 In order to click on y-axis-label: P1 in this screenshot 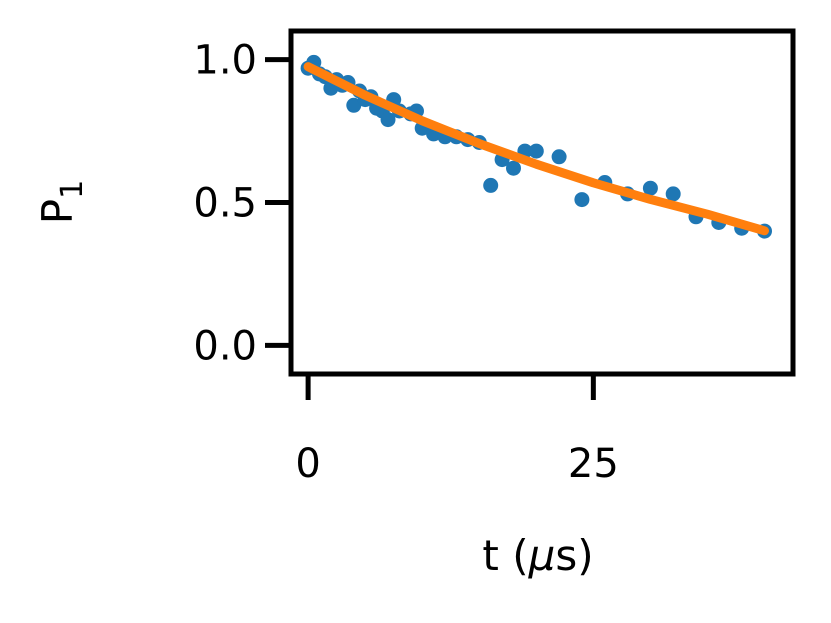, I will do `click(61, 202)`.